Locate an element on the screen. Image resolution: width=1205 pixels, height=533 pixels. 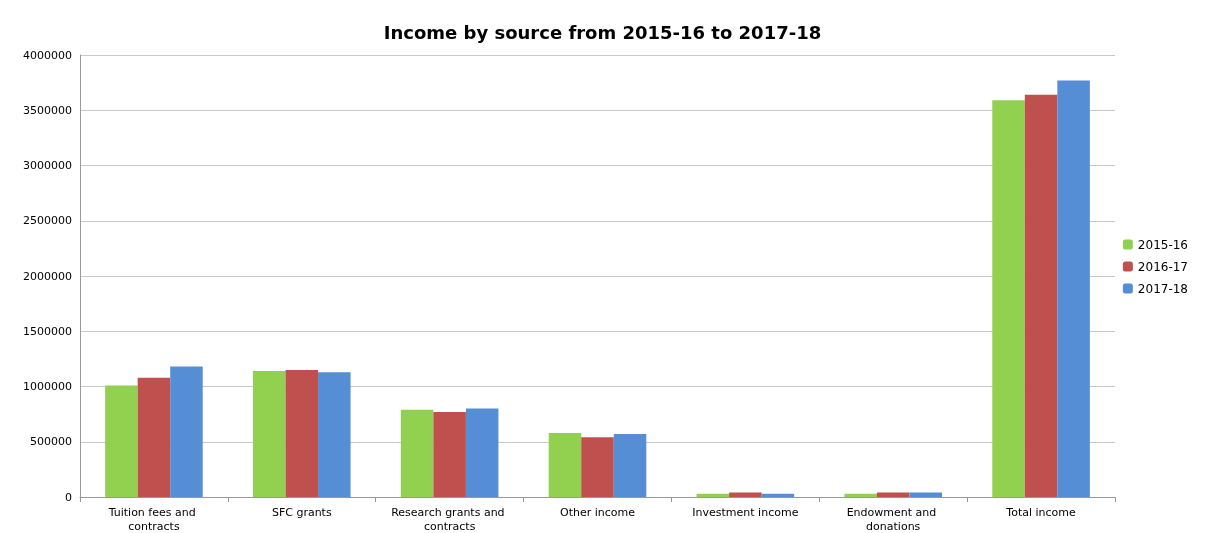
legend-label: 2015-16 is located at coordinates (1162, 244).